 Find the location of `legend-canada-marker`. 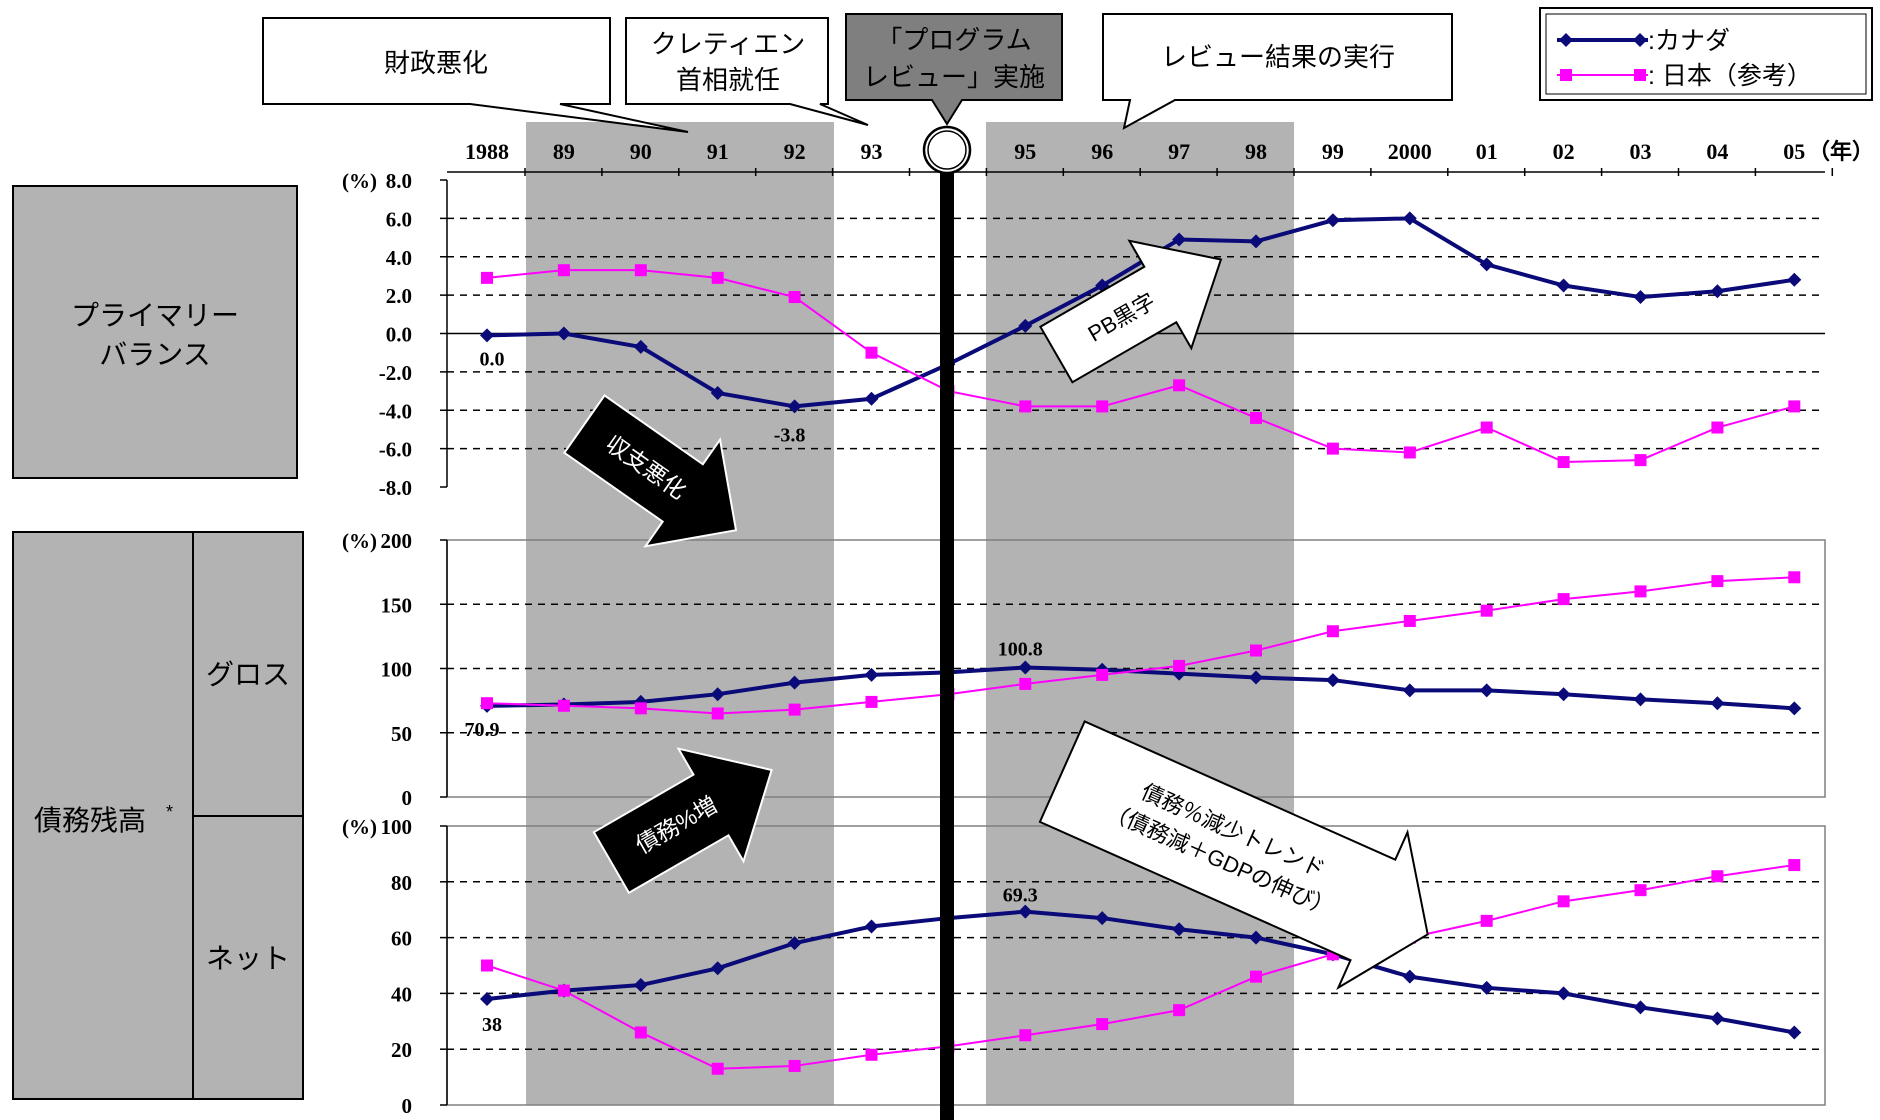

legend-canada-marker is located at coordinates (1602, 40).